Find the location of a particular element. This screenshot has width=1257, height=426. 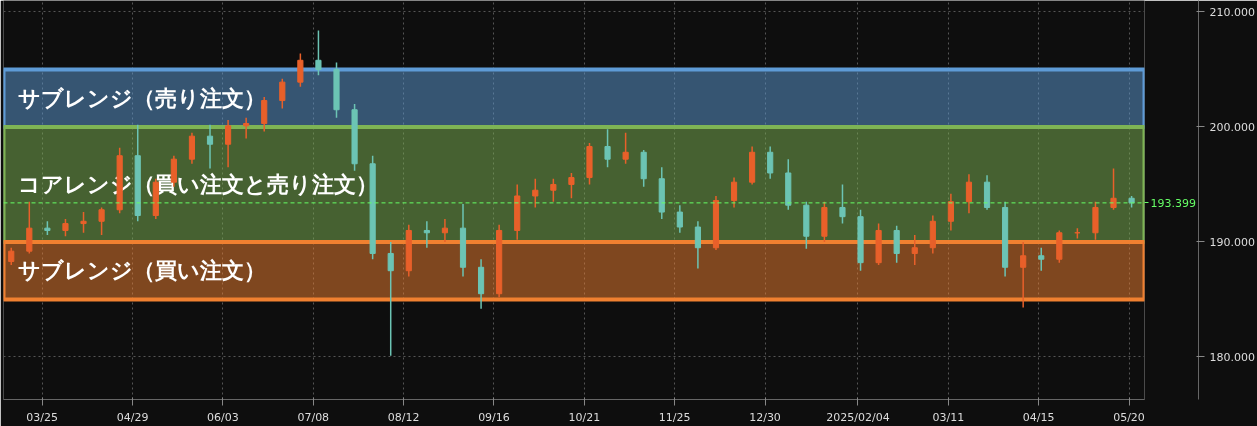

x-tick-label: 11/25 is located at coordinates (674, 417).